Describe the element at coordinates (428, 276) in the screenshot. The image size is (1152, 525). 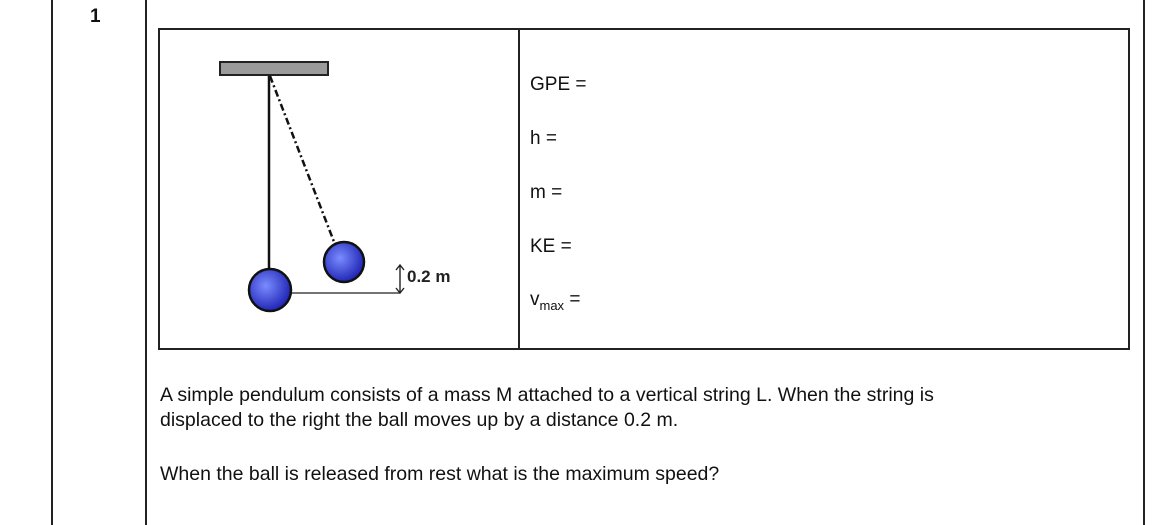
I see `height-label: 0.2 m` at that location.